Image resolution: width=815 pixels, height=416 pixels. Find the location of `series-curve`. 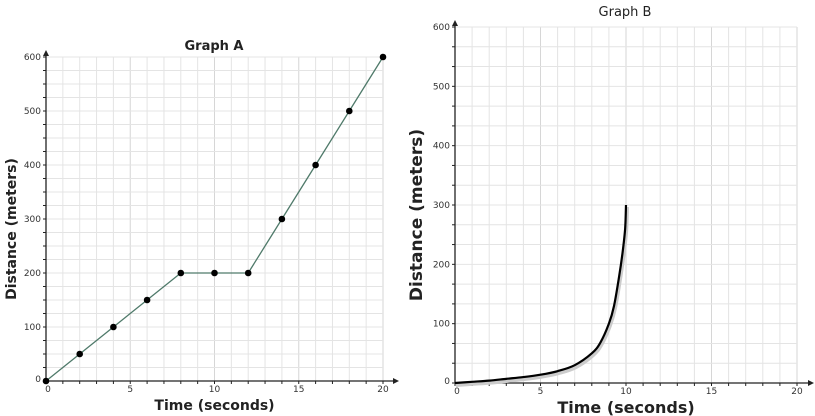

series-curve is located at coordinates (541, 294).